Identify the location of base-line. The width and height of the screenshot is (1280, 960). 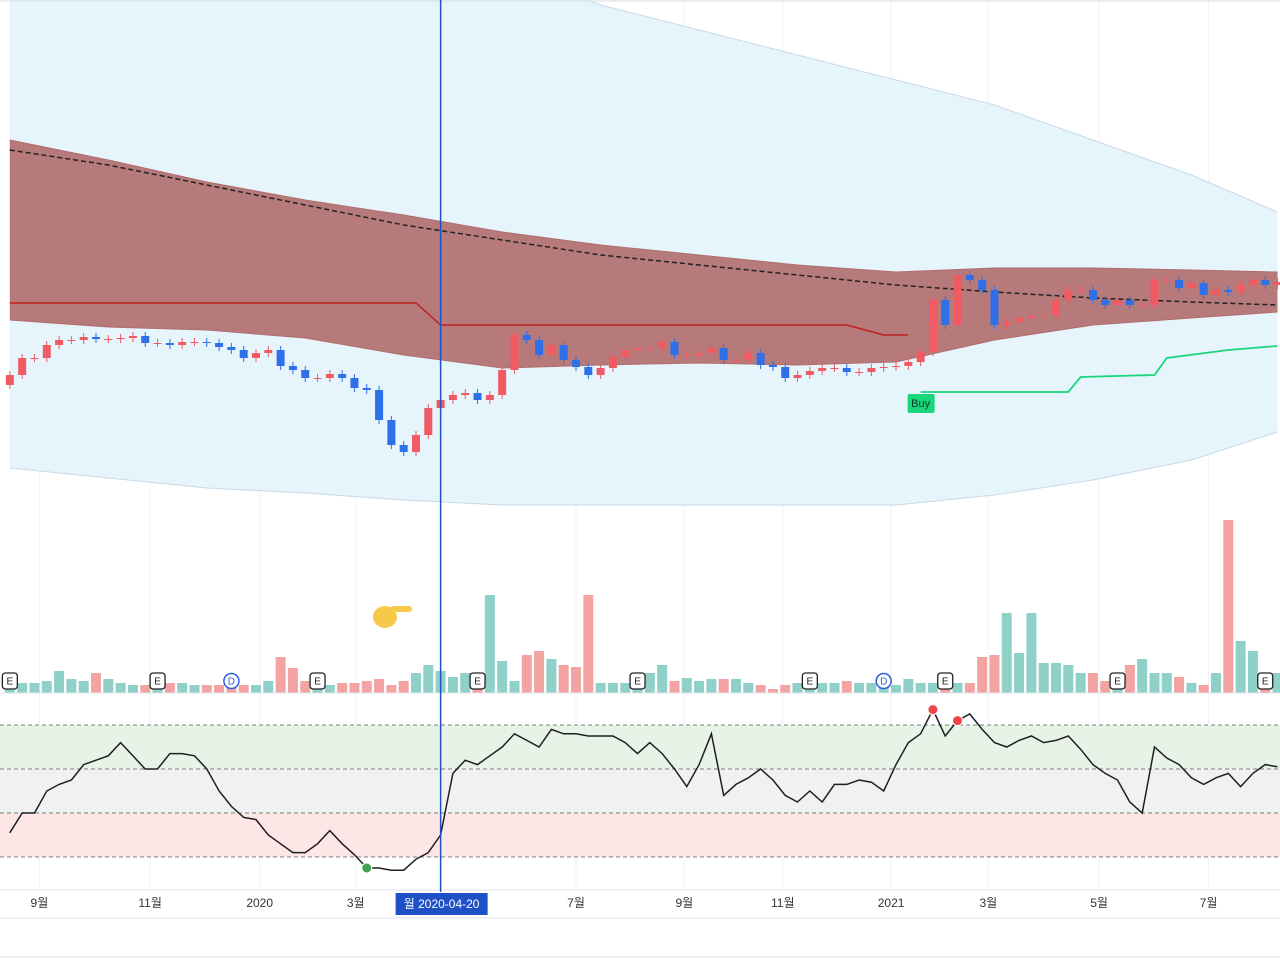
(459, 319).